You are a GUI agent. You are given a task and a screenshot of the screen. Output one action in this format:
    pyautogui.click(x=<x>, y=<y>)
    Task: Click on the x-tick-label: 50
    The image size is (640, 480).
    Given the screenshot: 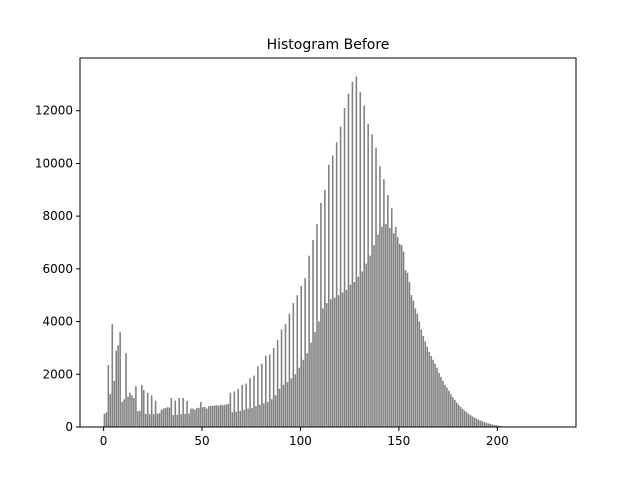 What is the action you would take?
    pyautogui.click(x=201, y=441)
    